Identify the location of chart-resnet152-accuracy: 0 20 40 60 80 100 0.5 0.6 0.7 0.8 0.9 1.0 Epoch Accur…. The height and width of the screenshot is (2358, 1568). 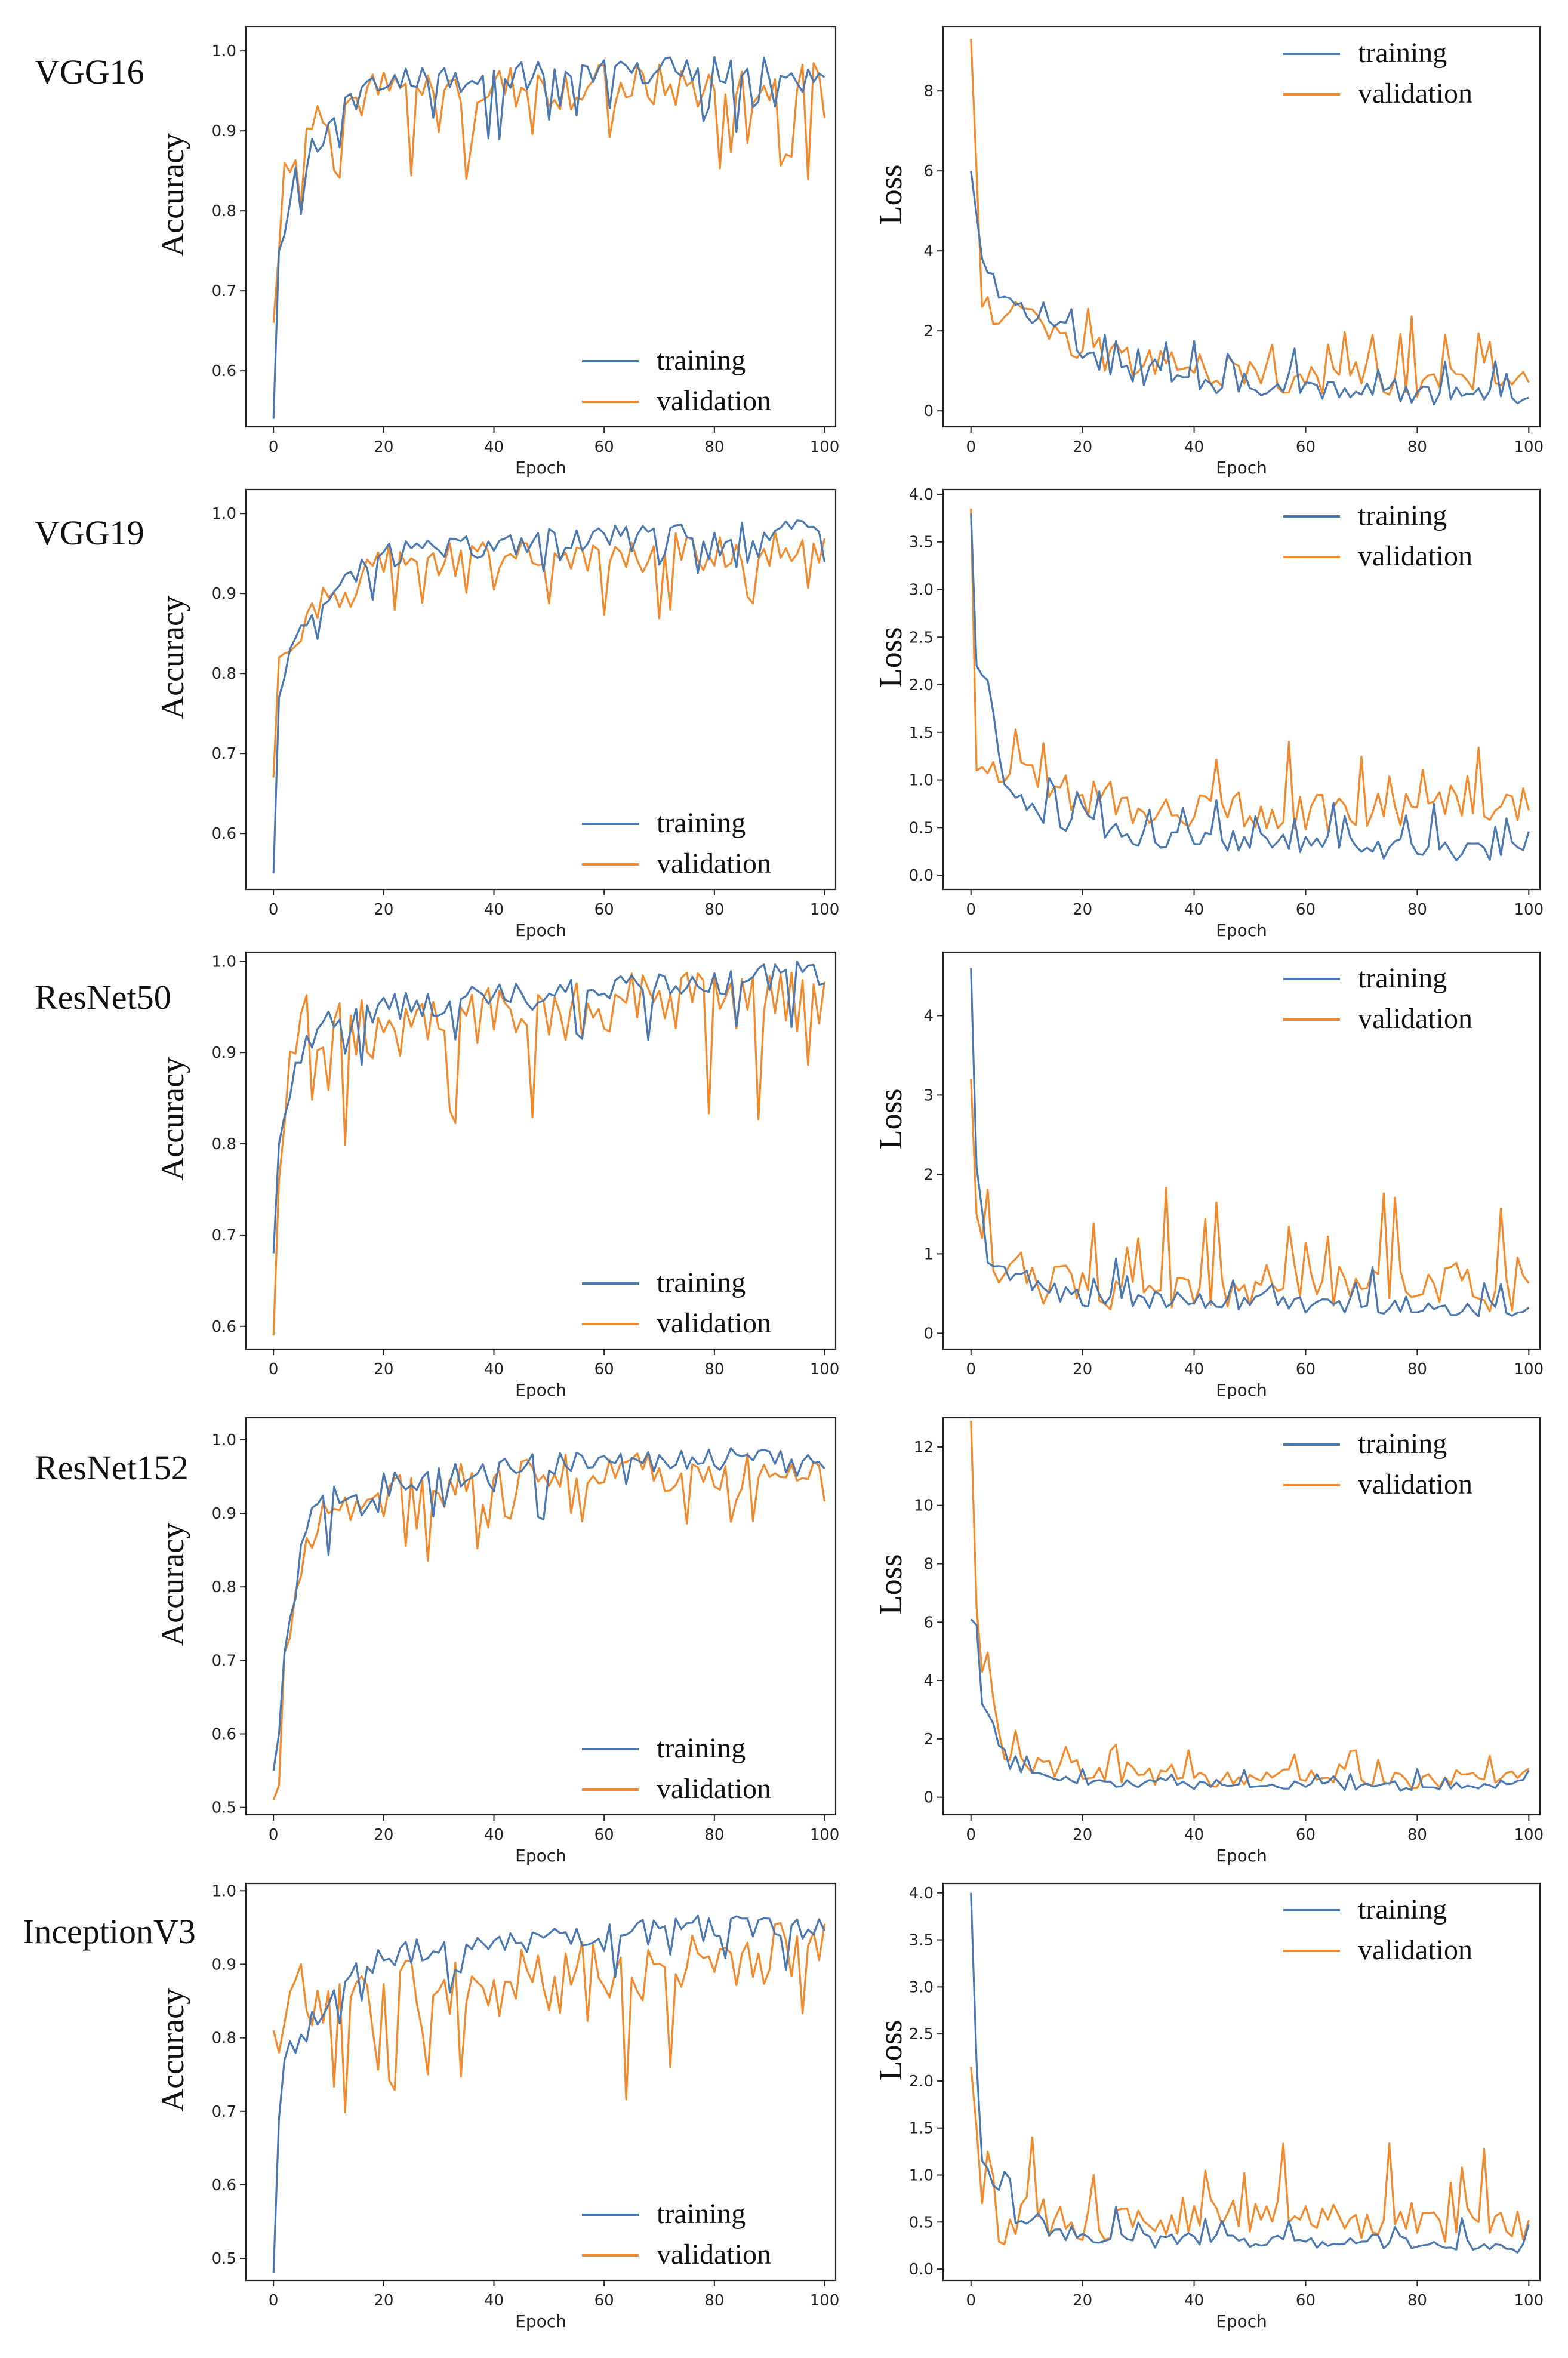
(437, 1641).